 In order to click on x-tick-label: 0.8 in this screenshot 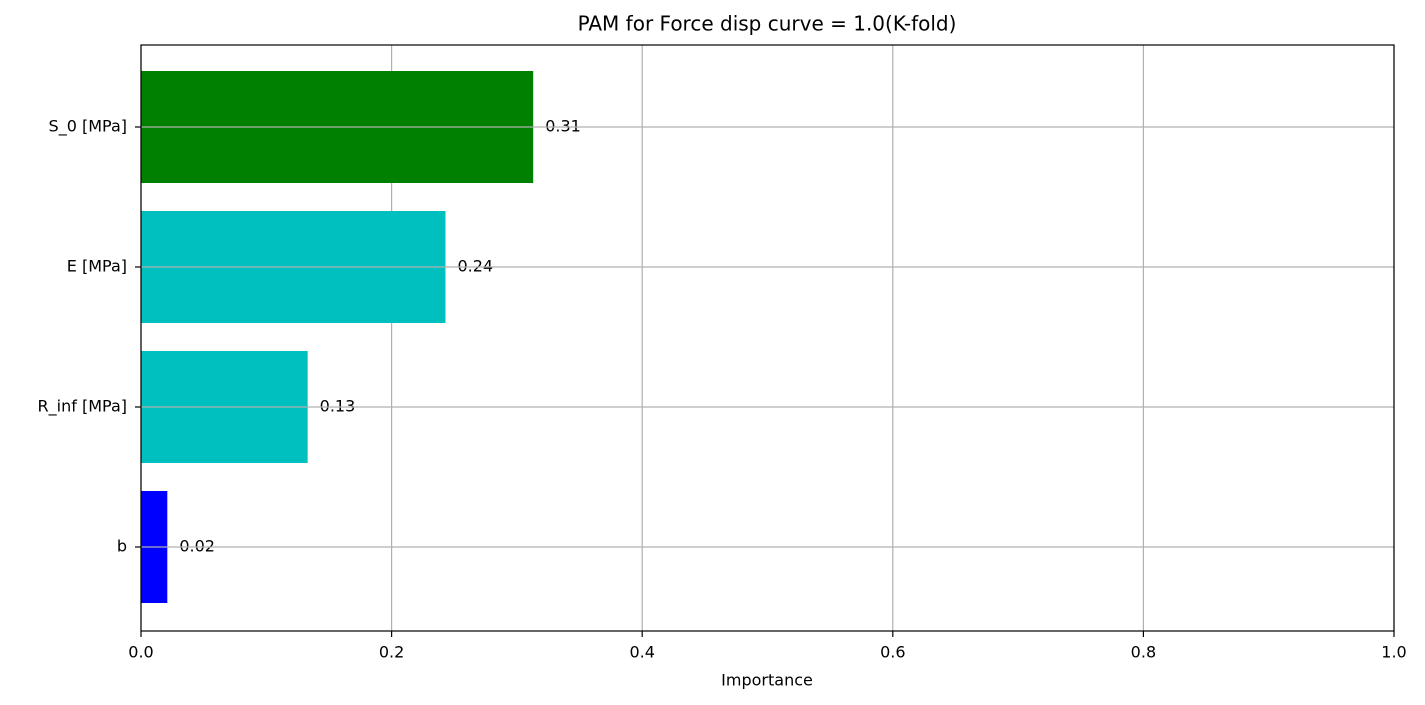, I will do `click(1143, 652)`.